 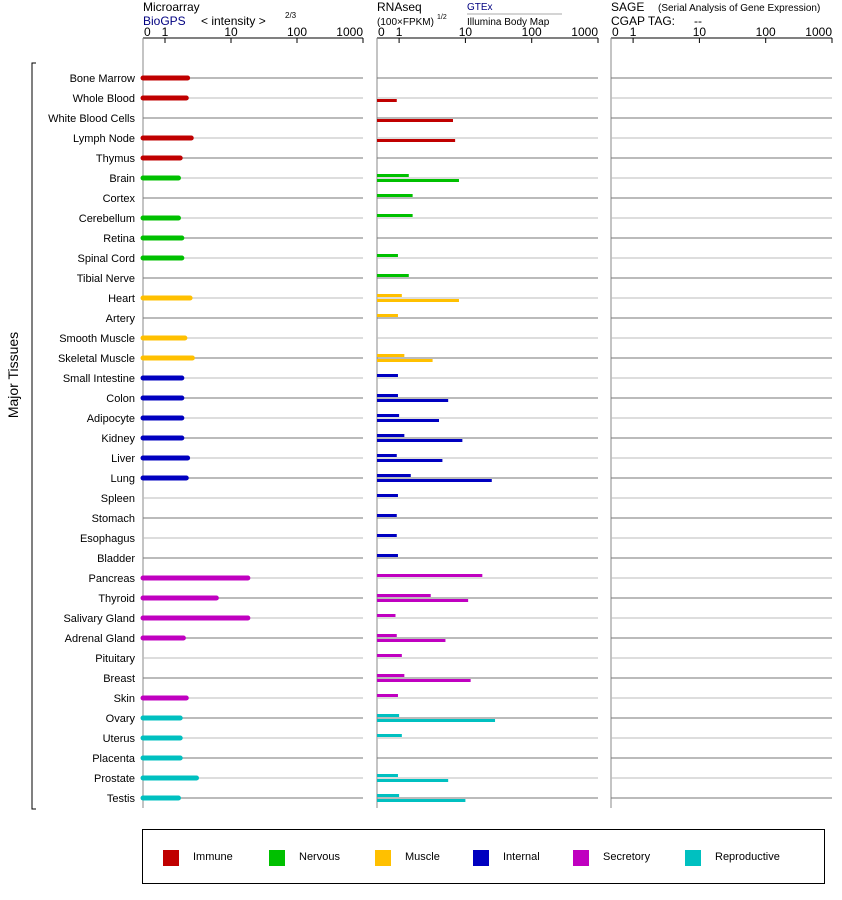 What do you see at coordinates (121, 319) in the screenshot?
I see `tissue-label: Artery` at bounding box center [121, 319].